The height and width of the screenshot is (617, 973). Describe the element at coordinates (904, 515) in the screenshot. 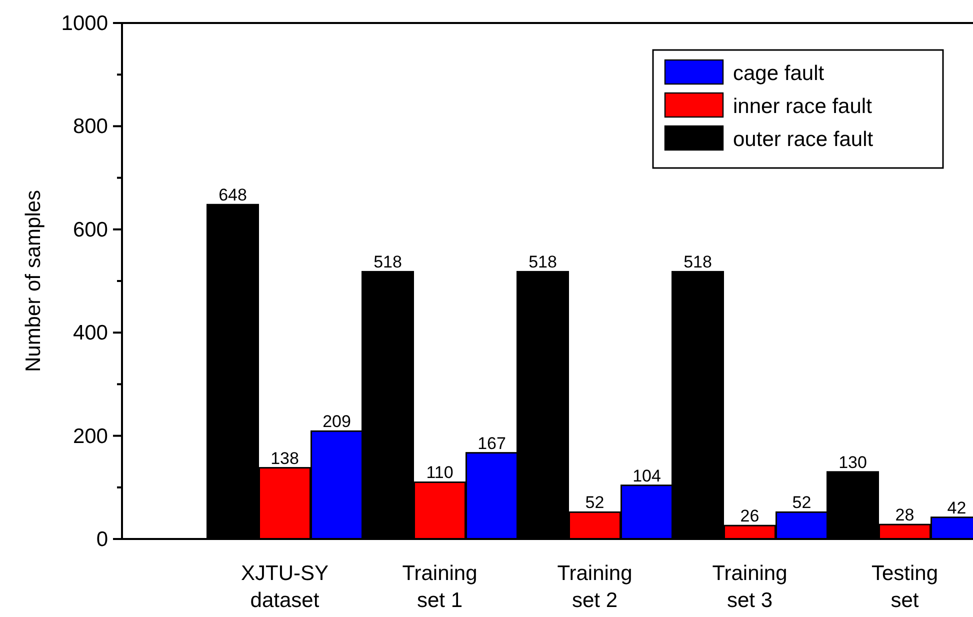

I see `data-label: 28` at that location.